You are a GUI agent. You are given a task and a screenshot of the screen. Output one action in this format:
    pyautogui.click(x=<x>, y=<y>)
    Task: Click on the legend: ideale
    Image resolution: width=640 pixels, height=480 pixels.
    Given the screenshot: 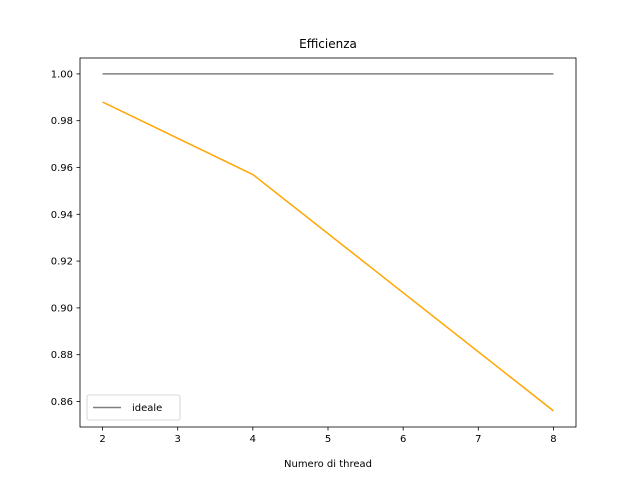 What is the action you would take?
    pyautogui.click(x=133, y=407)
    